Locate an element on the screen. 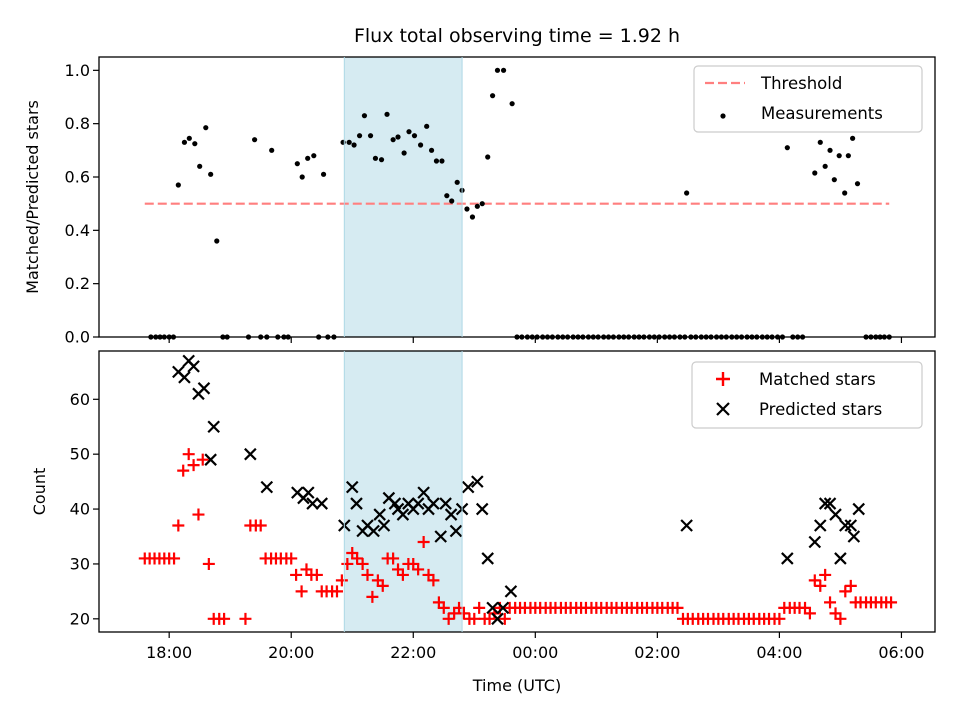 The height and width of the screenshot is (720, 960). y-tick-label: 0.4 is located at coordinates (77, 230).